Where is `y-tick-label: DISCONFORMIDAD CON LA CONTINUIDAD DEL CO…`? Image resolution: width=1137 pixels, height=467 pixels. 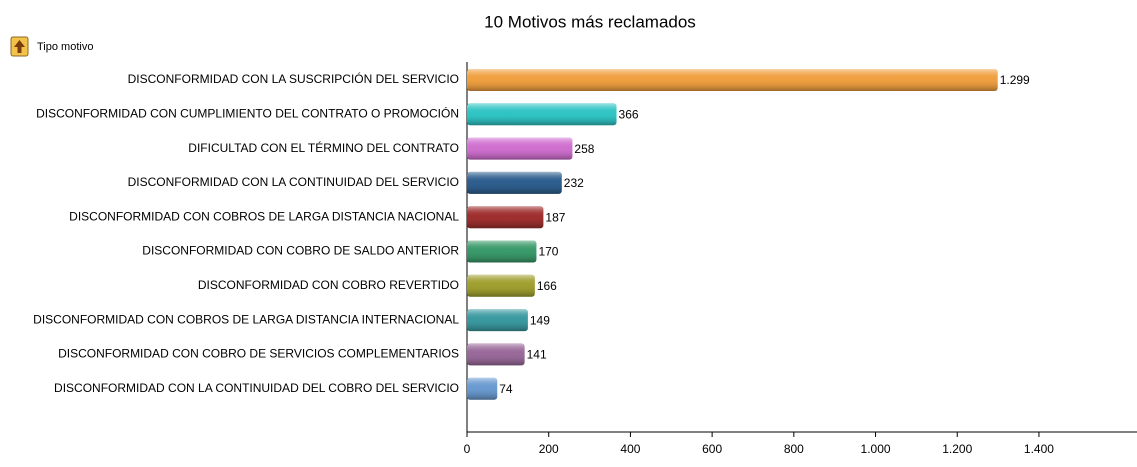 y-tick-label: DISCONFORMIDAD CON LA CONTINUIDAD DEL CO… is located at coordinates (256, 388).